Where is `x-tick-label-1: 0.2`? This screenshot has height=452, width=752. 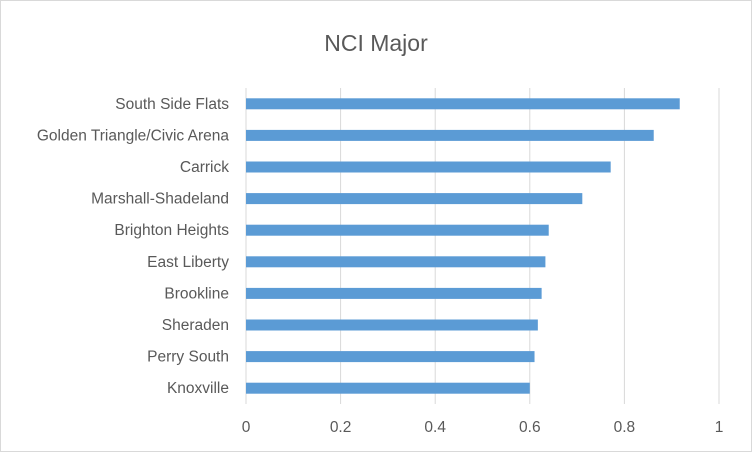
x-tick-label-1: 0.2 is located at coordinates (341, 427).